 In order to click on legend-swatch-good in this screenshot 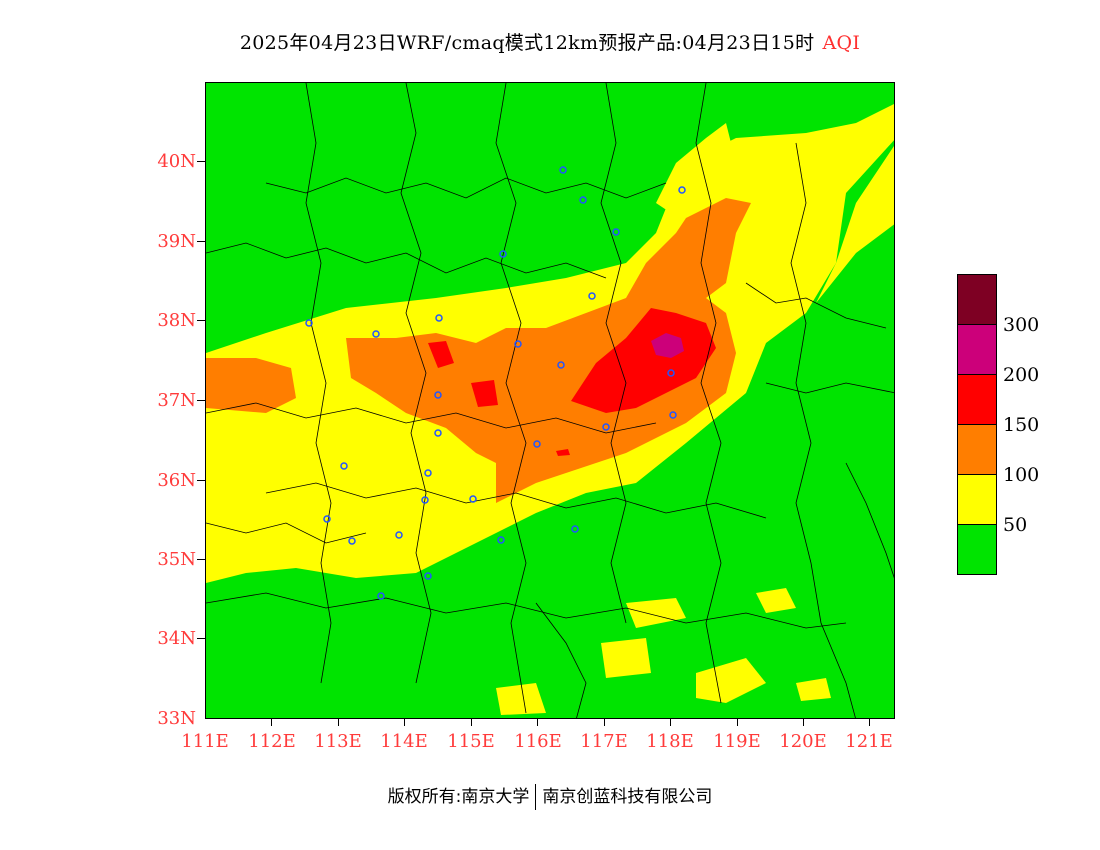, I will do `click(977, 549)`.